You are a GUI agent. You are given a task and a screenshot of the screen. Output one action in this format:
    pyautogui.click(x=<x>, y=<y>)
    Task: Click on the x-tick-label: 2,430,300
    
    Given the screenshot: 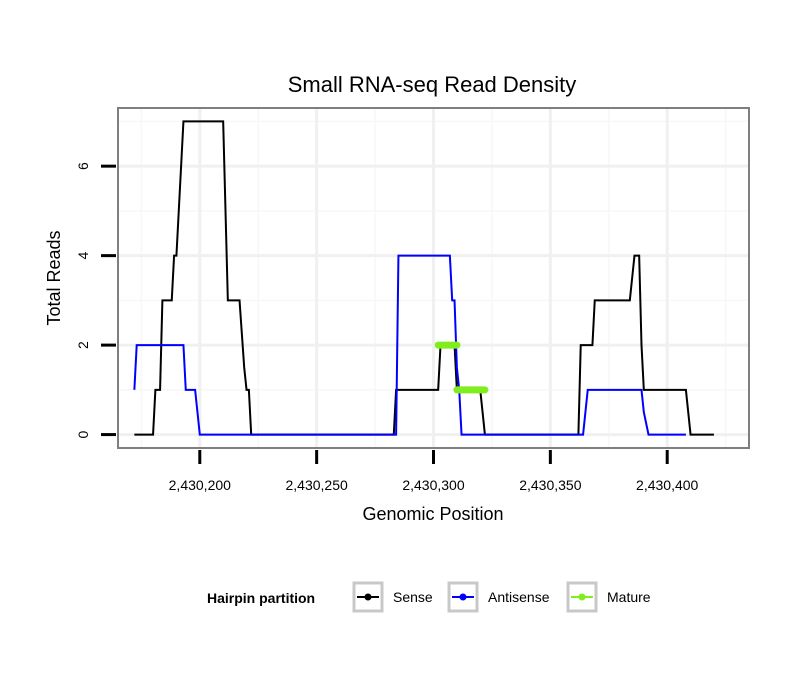 What is the action you would take?
    pyautogui.click(x=433, y=485)
    